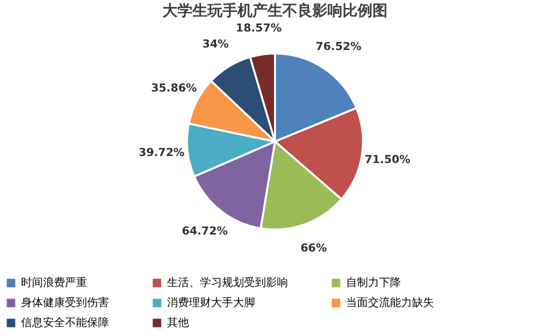 The width and height of the screenshot is (550, 336). I want to click on legend-label: 身体健康受到伤害, so click(65, 302).